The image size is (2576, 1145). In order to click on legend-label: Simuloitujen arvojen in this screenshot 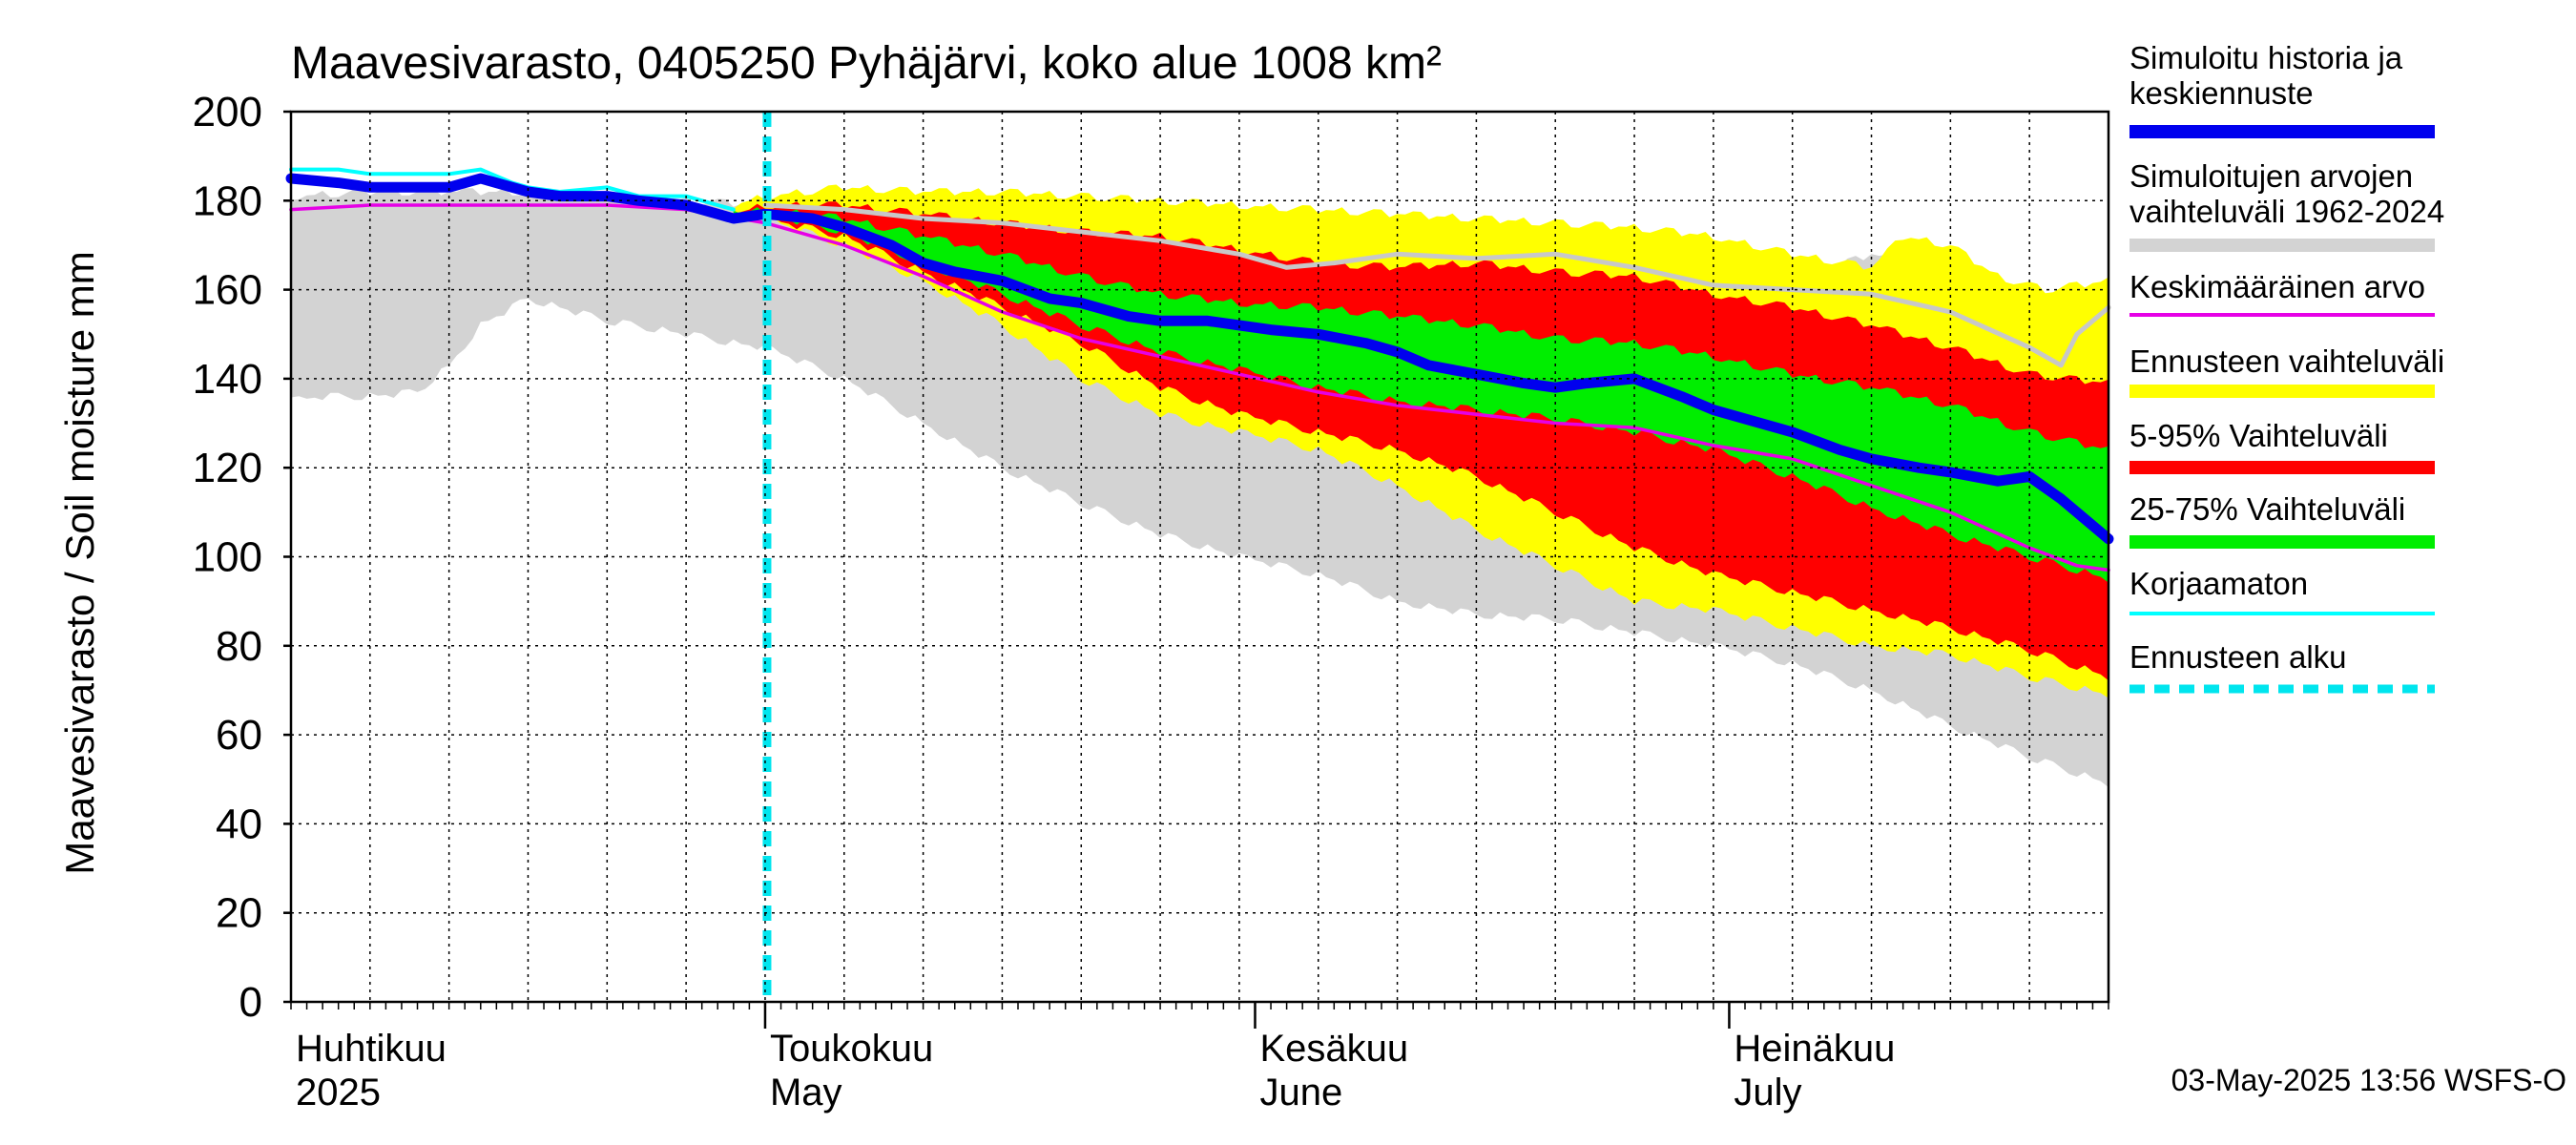, I will do `click(2271, 176)`.